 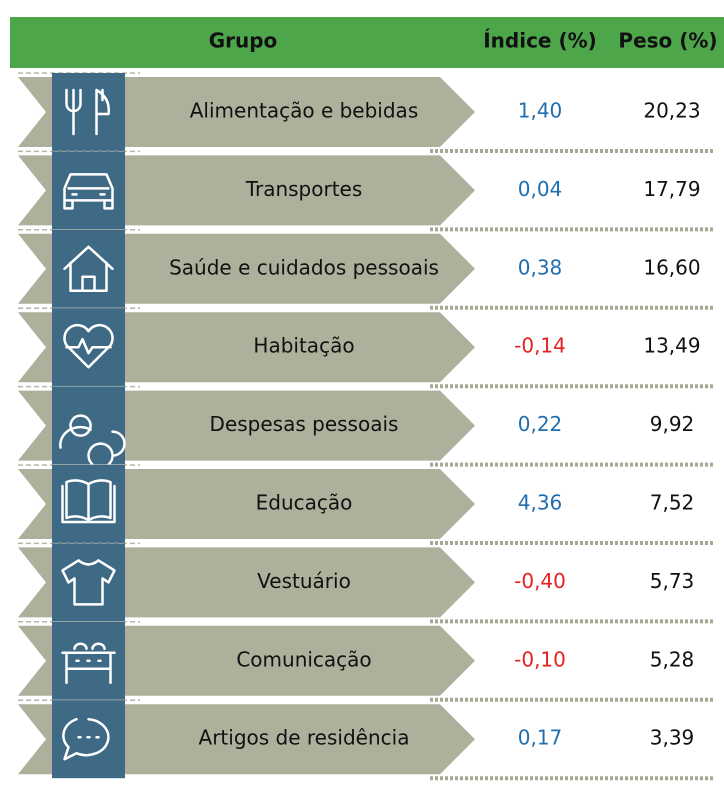 What do you see at coordinates (304, 738) in the screenshot?
I see `group-label: Artigos de residência` at bounding box center [304, 738].